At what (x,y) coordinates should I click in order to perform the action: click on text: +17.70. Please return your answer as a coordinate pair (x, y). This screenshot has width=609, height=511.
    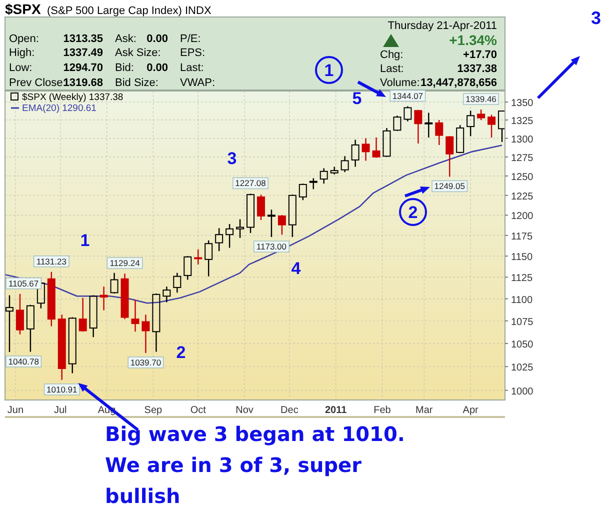
    Looking at the image, I should click on (480, 55).